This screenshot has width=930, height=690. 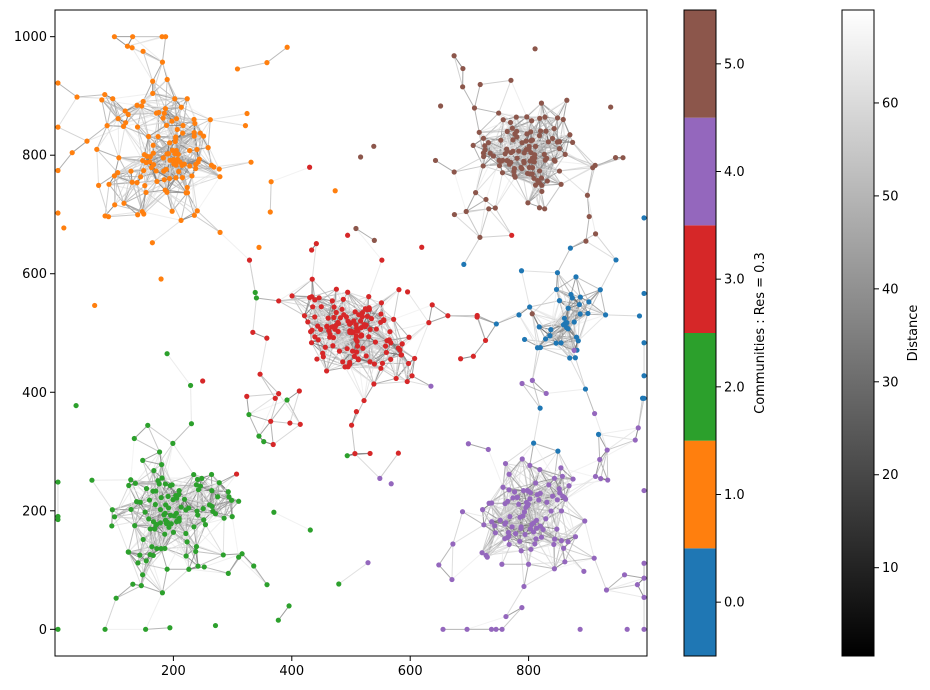 What do you see at coordinates (410, 671) in the screenshot?
I see `x-tick-label: 600` at bounding box center [410, 671].